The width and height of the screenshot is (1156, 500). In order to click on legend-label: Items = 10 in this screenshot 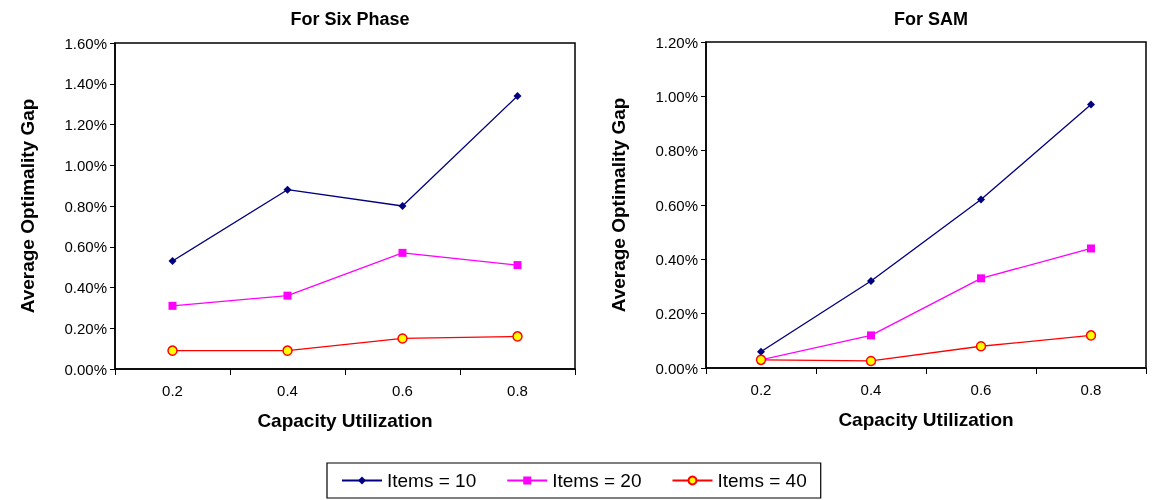, I will do `click(432, 480)`.